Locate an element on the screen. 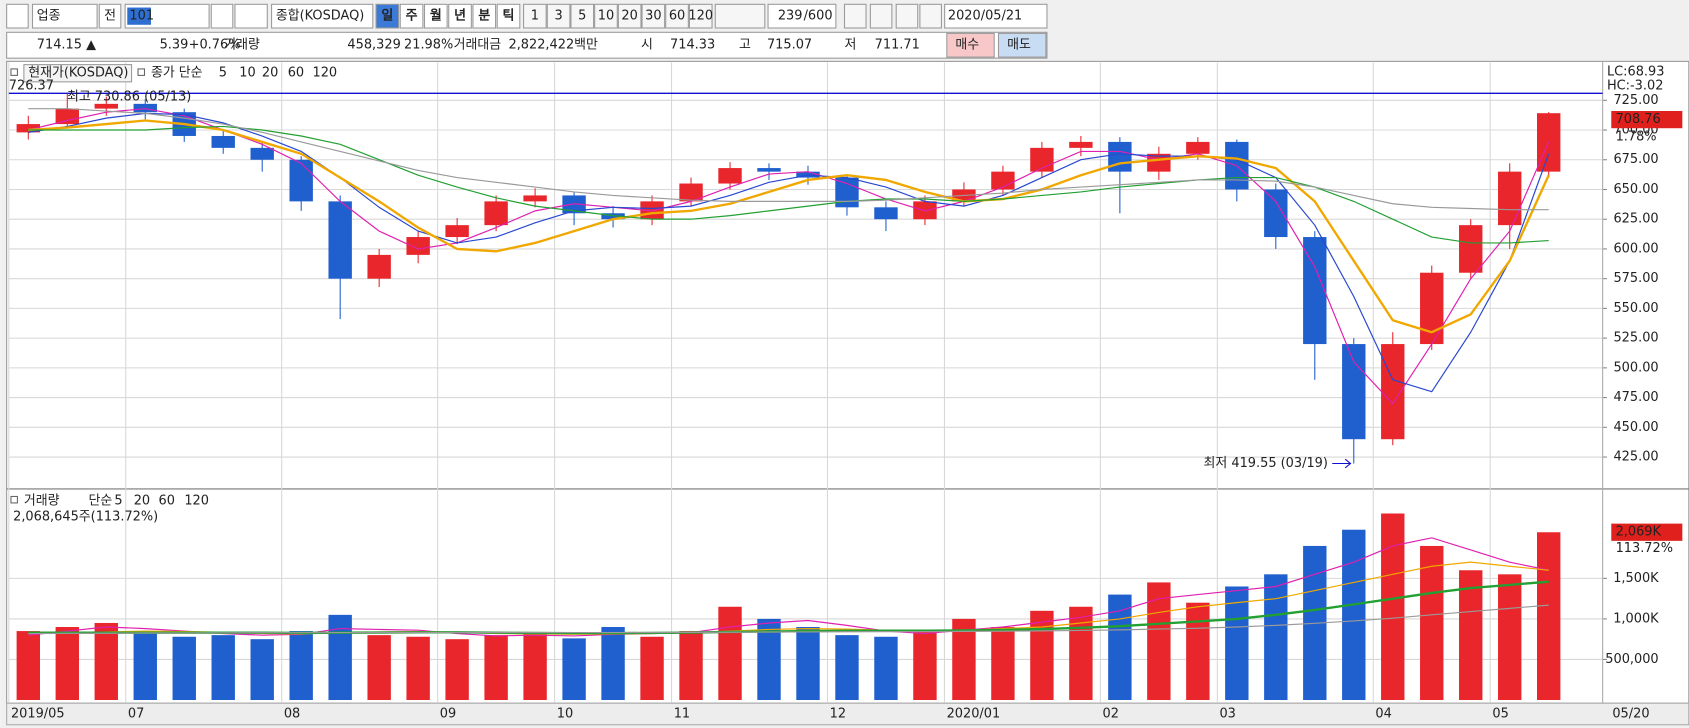 The height and width of the screenshot is (728, 1689). y-tick-label: 475.00 is located at coordinates (1635, 397).